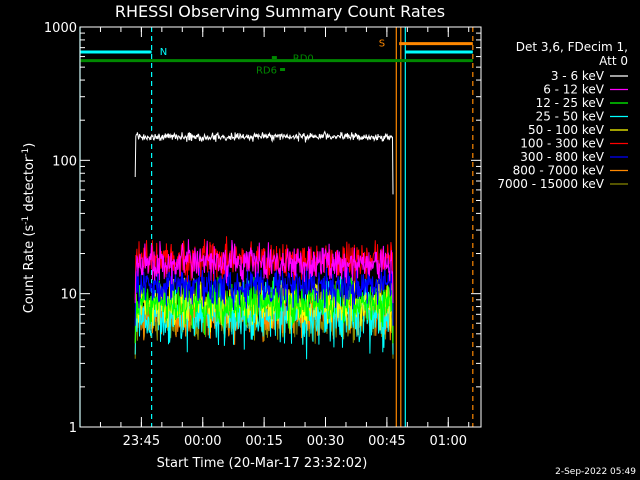 The height and width of the screenshot is (480, 640). What do you see at coordinates (570, 117) in the screenshot?
I see `legend-label: 25 - 50 keV` at bounding box center [570, 117].